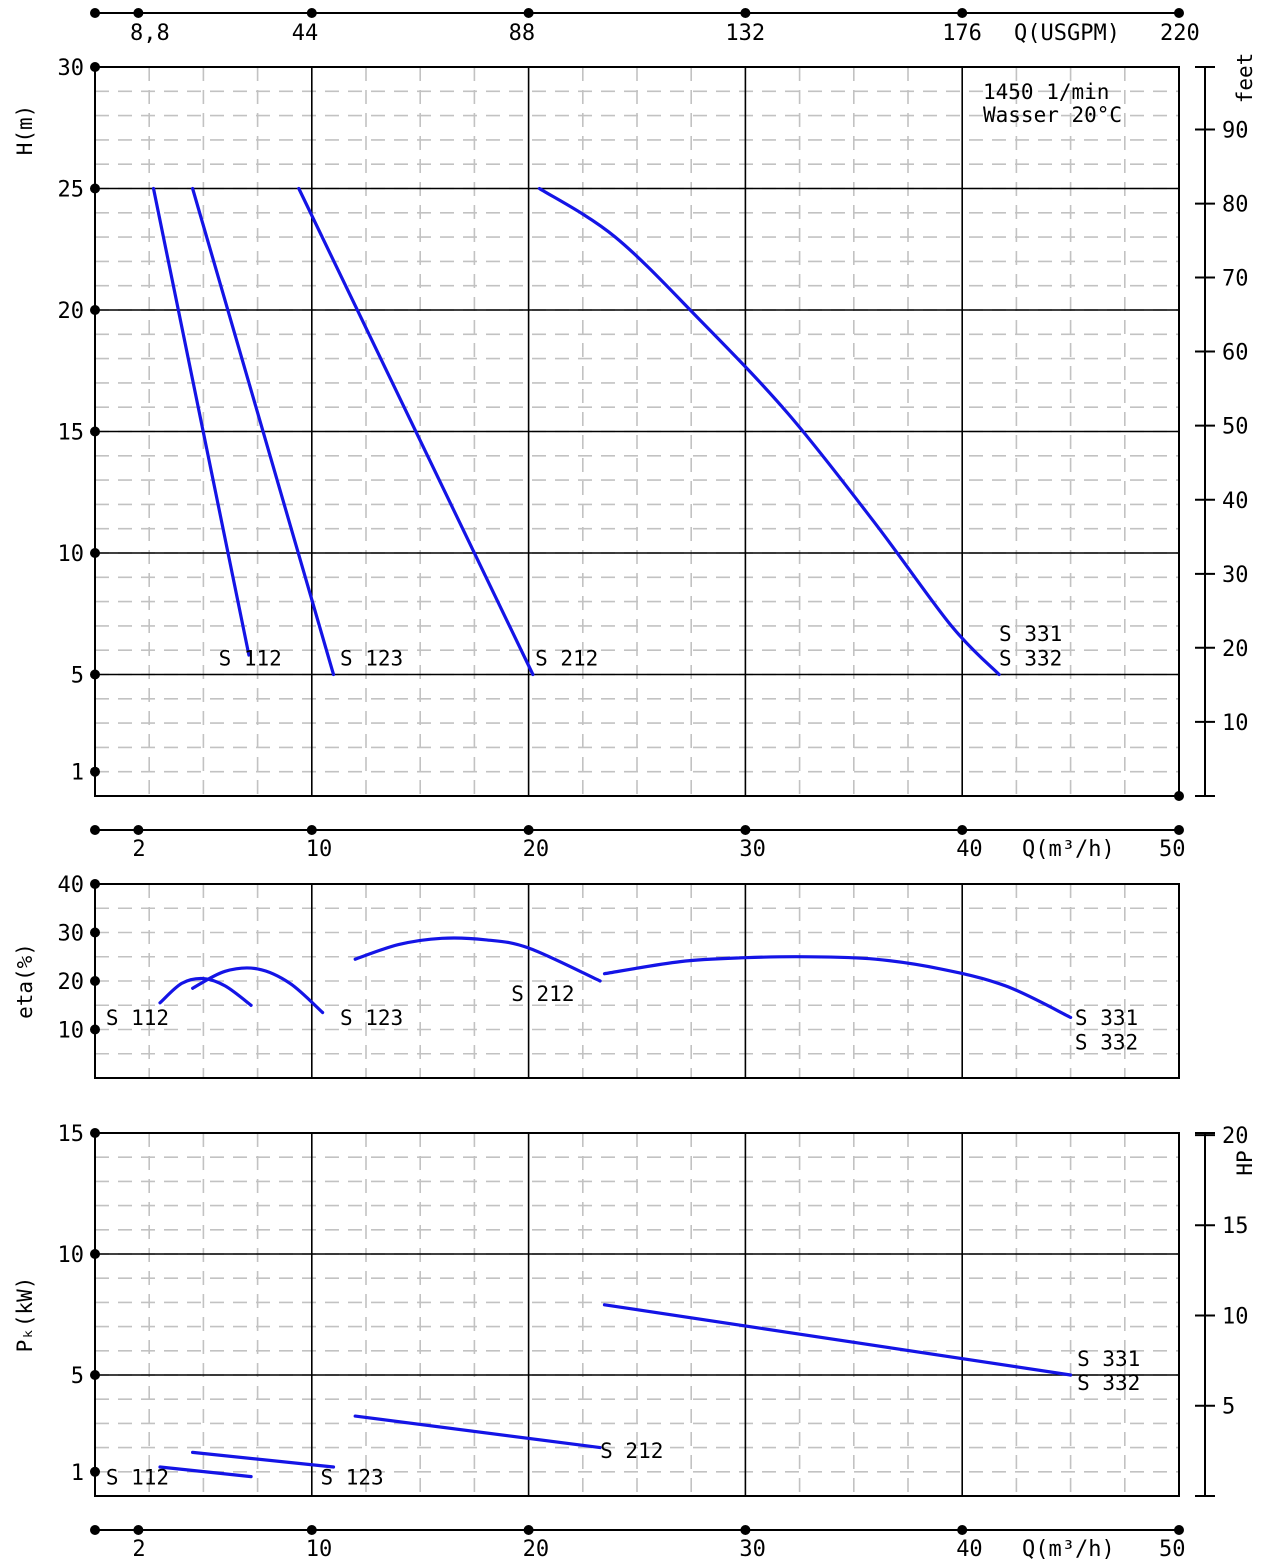 Image resolution: width=1270 pixels, height=1565 pixels. What do you see at coordinates (638, 1543) in the screenshot?
I see `bottom-flow-axis: 2 10 20 30 40 50 Q(m³/h)` at bounding box center [638, 1543].